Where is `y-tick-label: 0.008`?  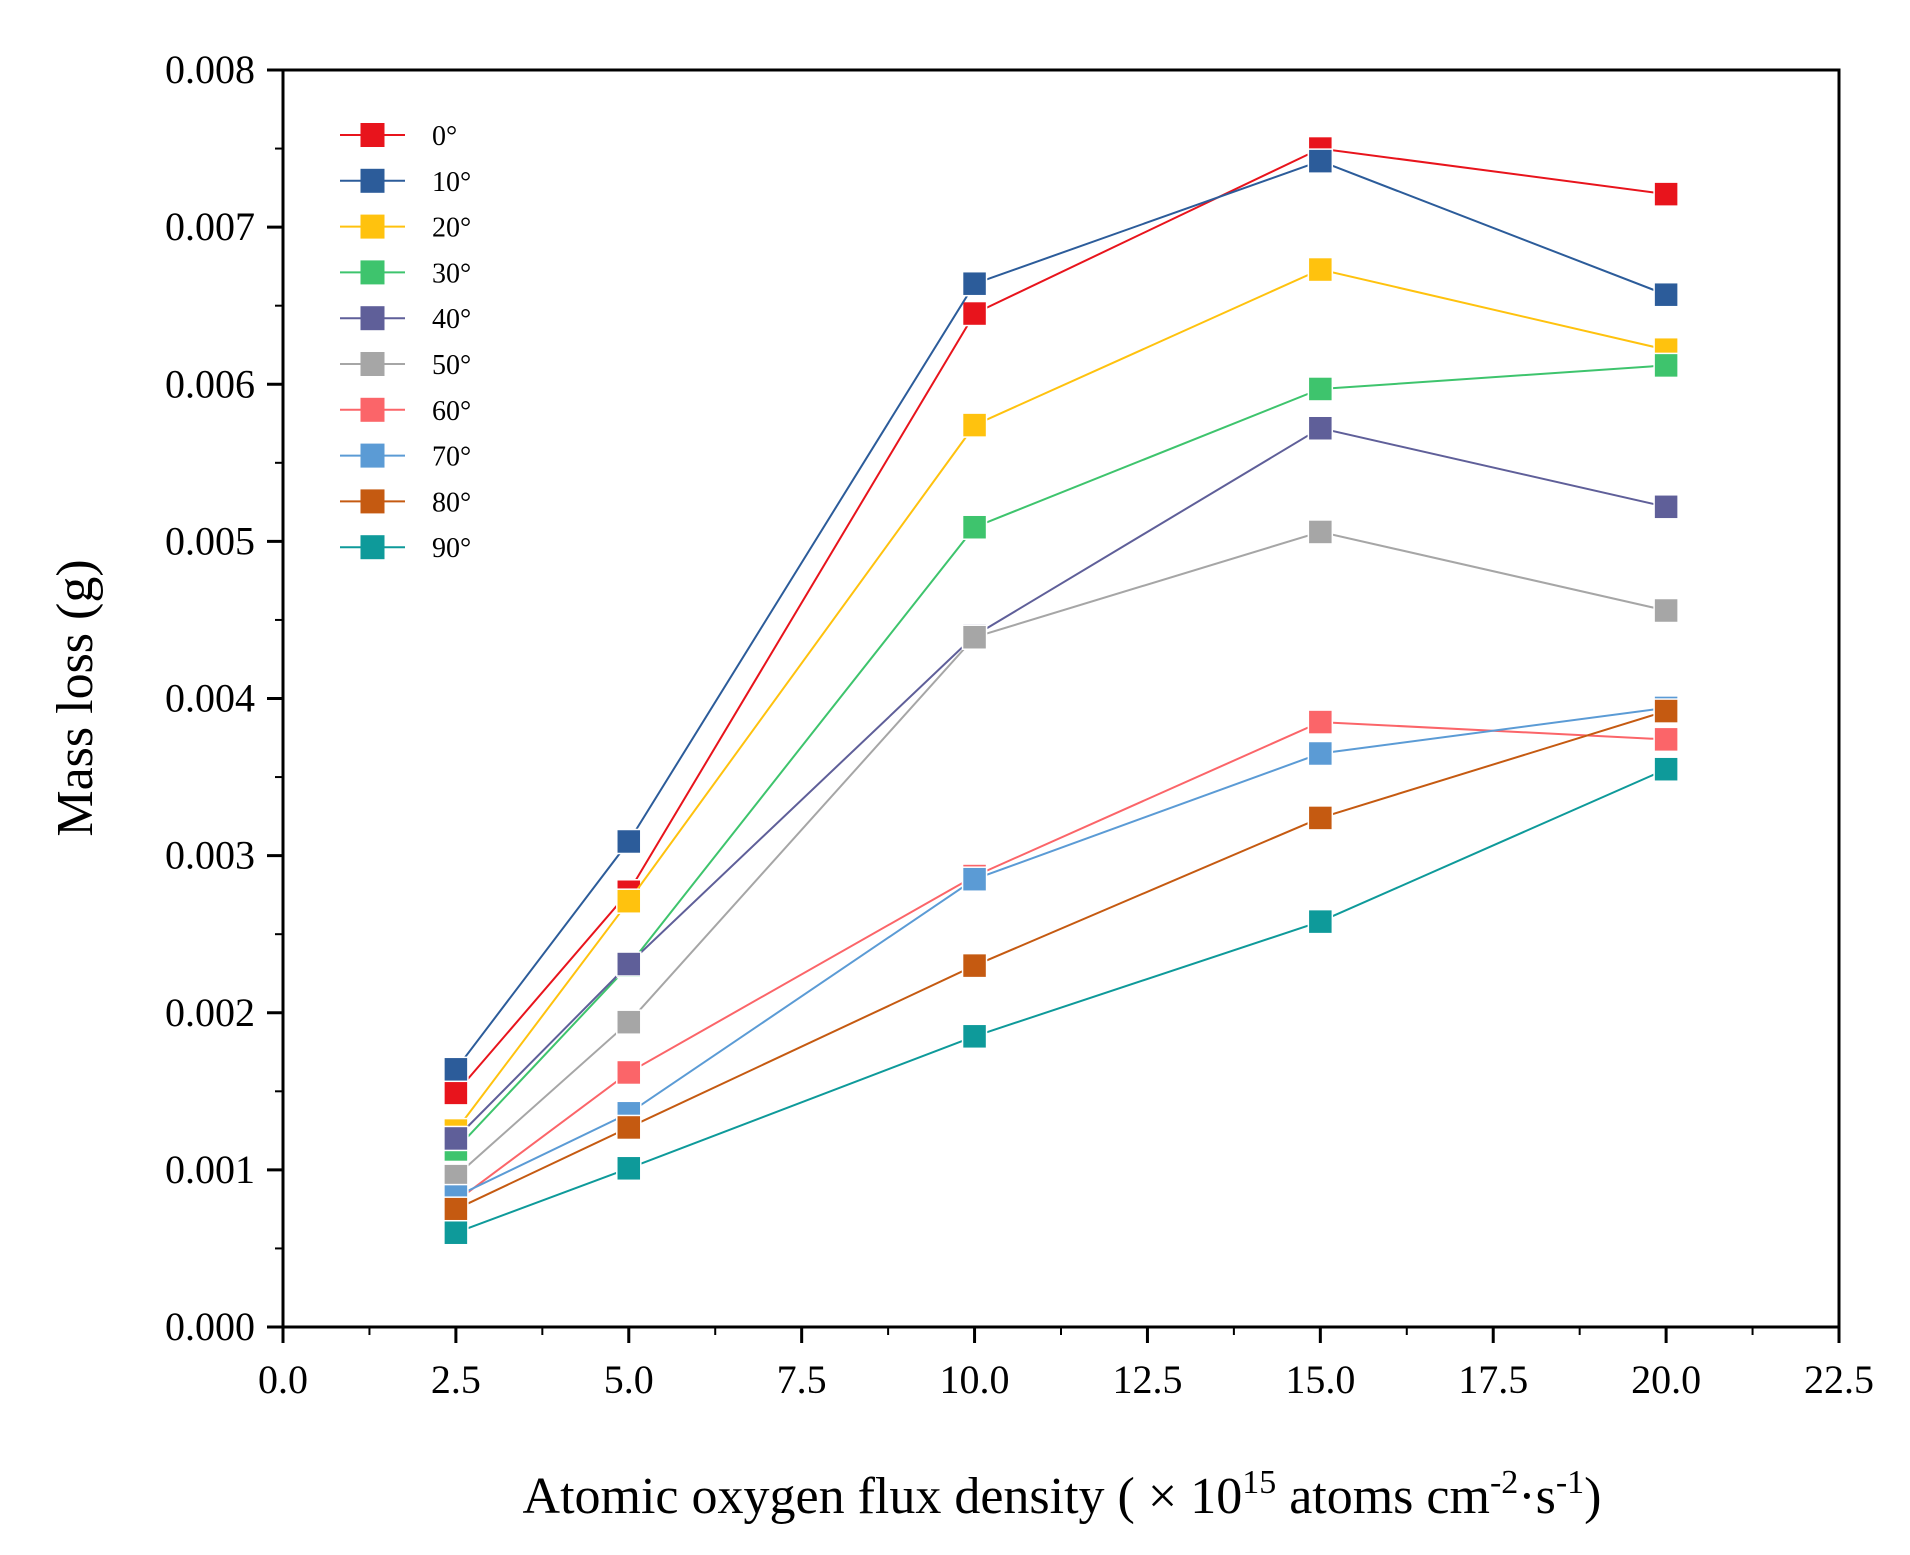 y-tick-label: 0.008 is located at coordinates (210, 69).